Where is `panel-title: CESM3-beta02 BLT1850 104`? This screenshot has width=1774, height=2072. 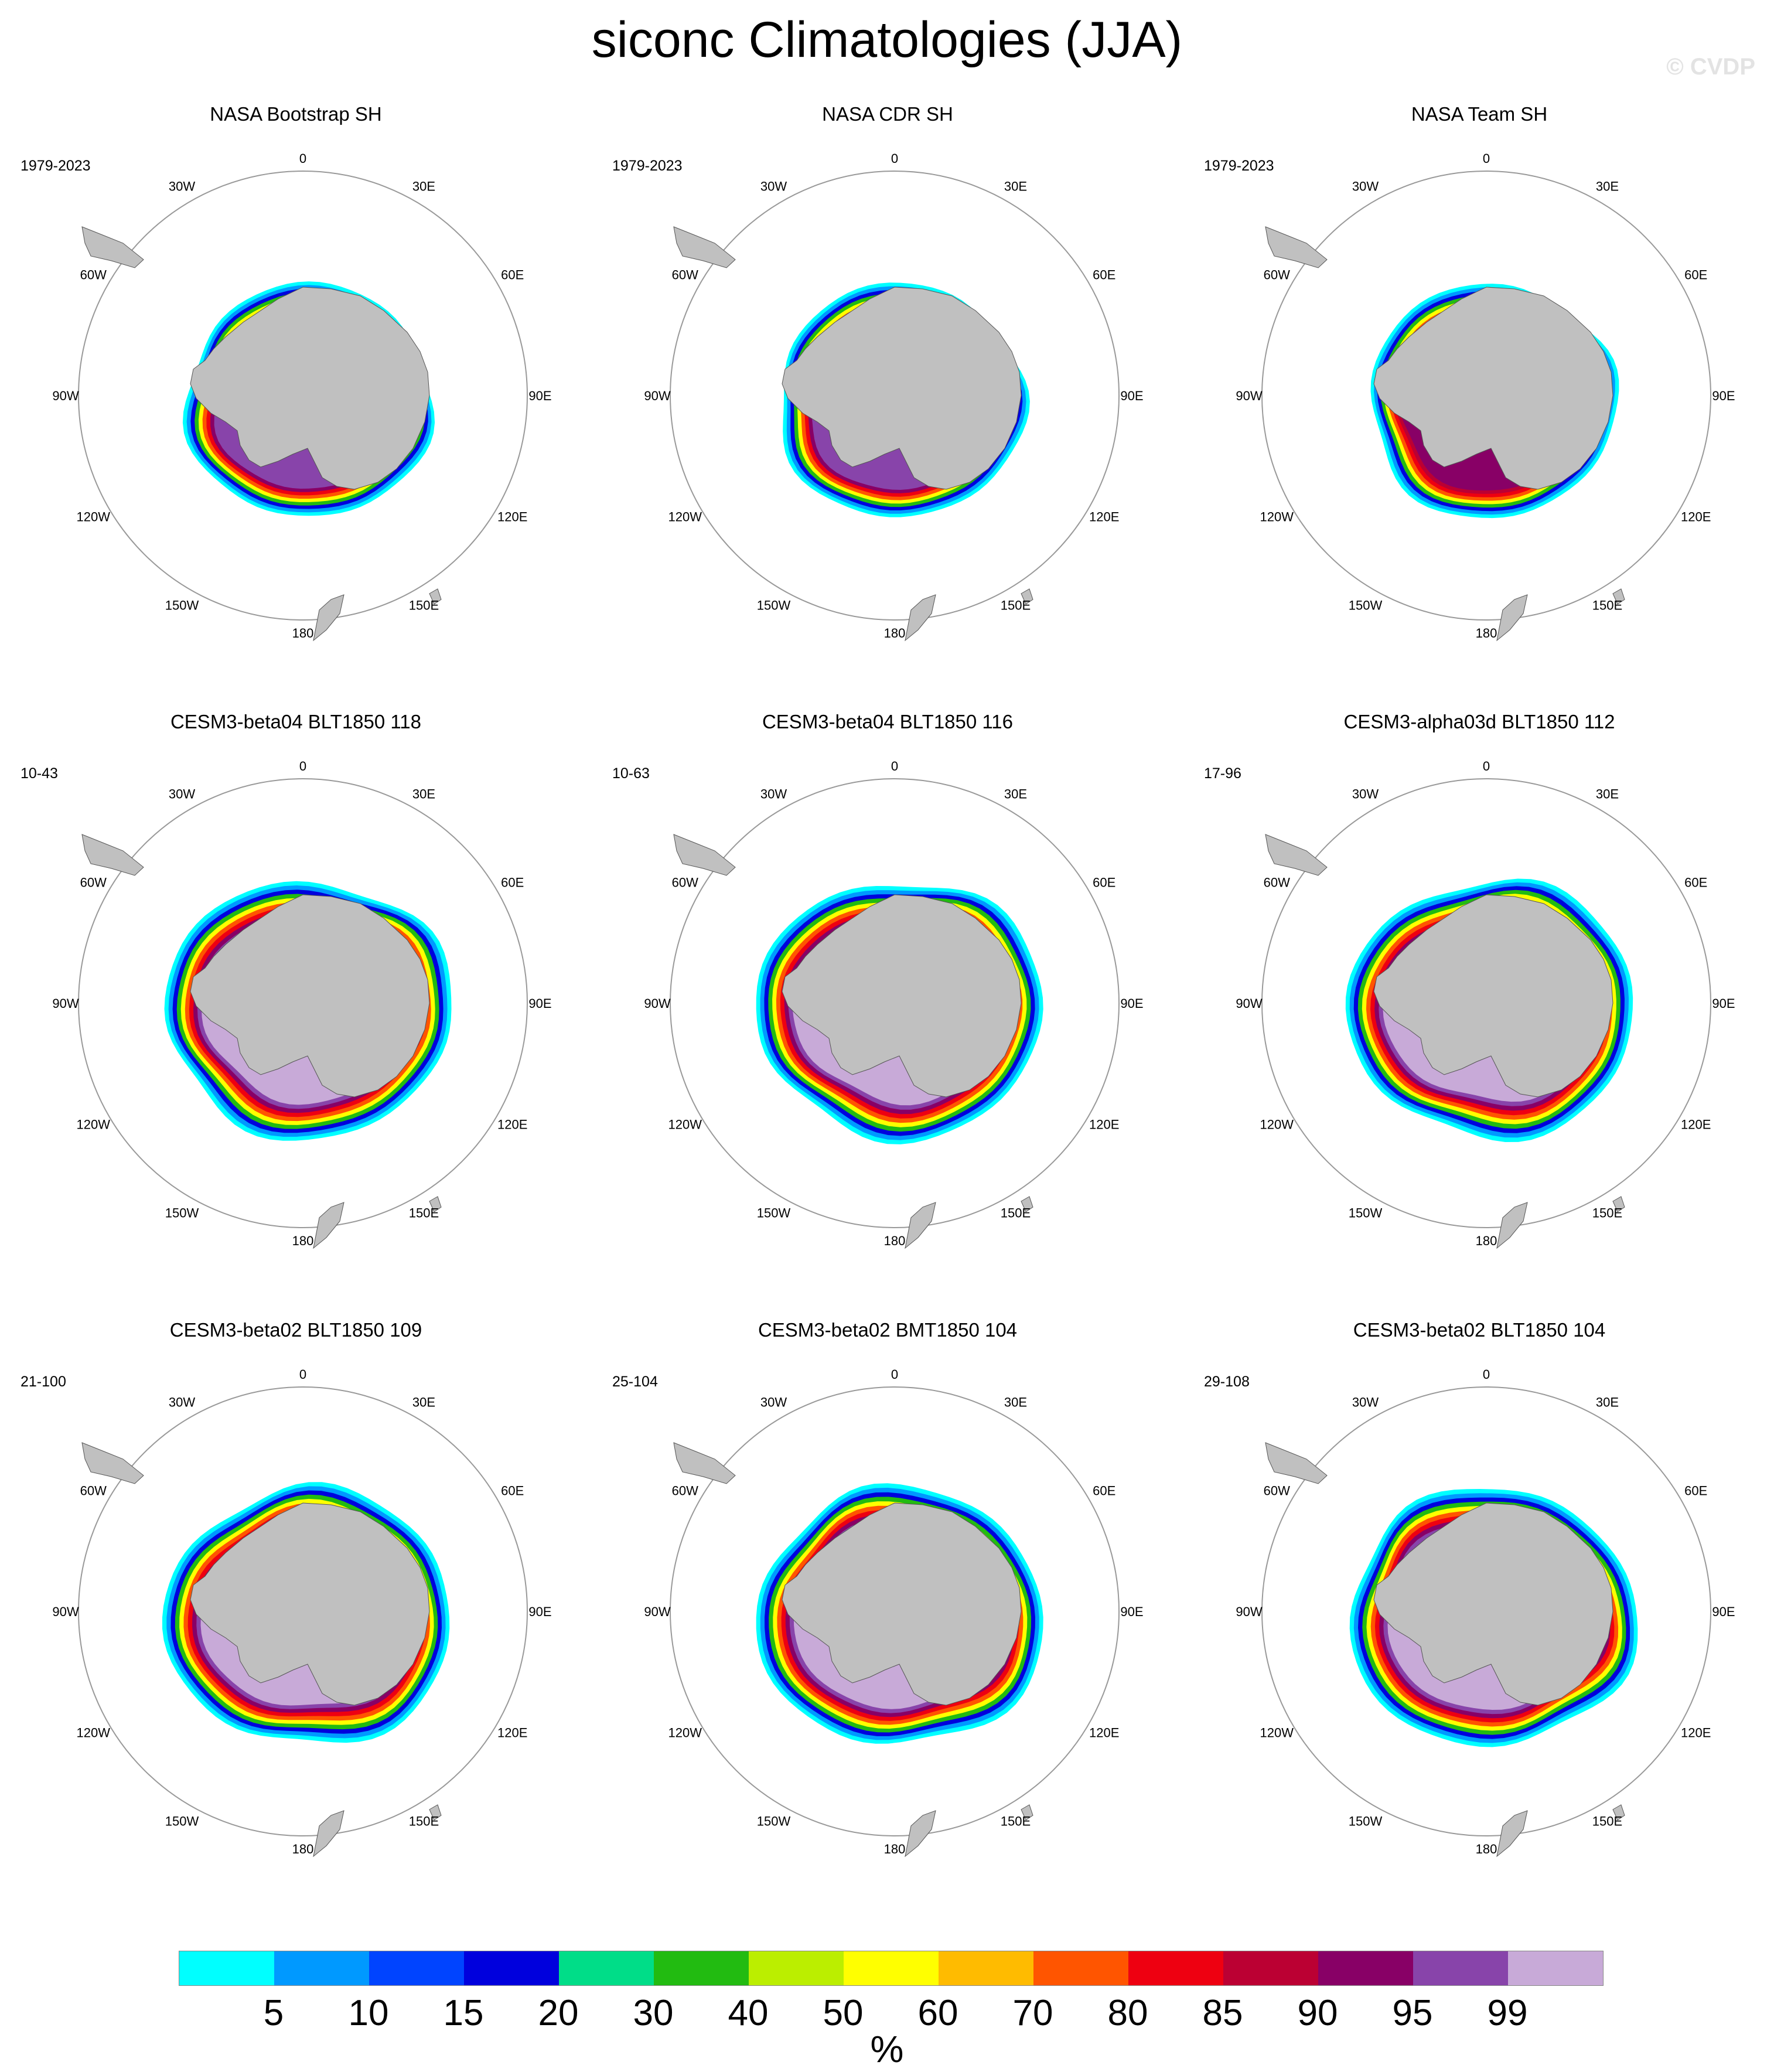
panel-title: CESM3-beta02 BLT1850 104 is located at coordinates (1479, 1330).